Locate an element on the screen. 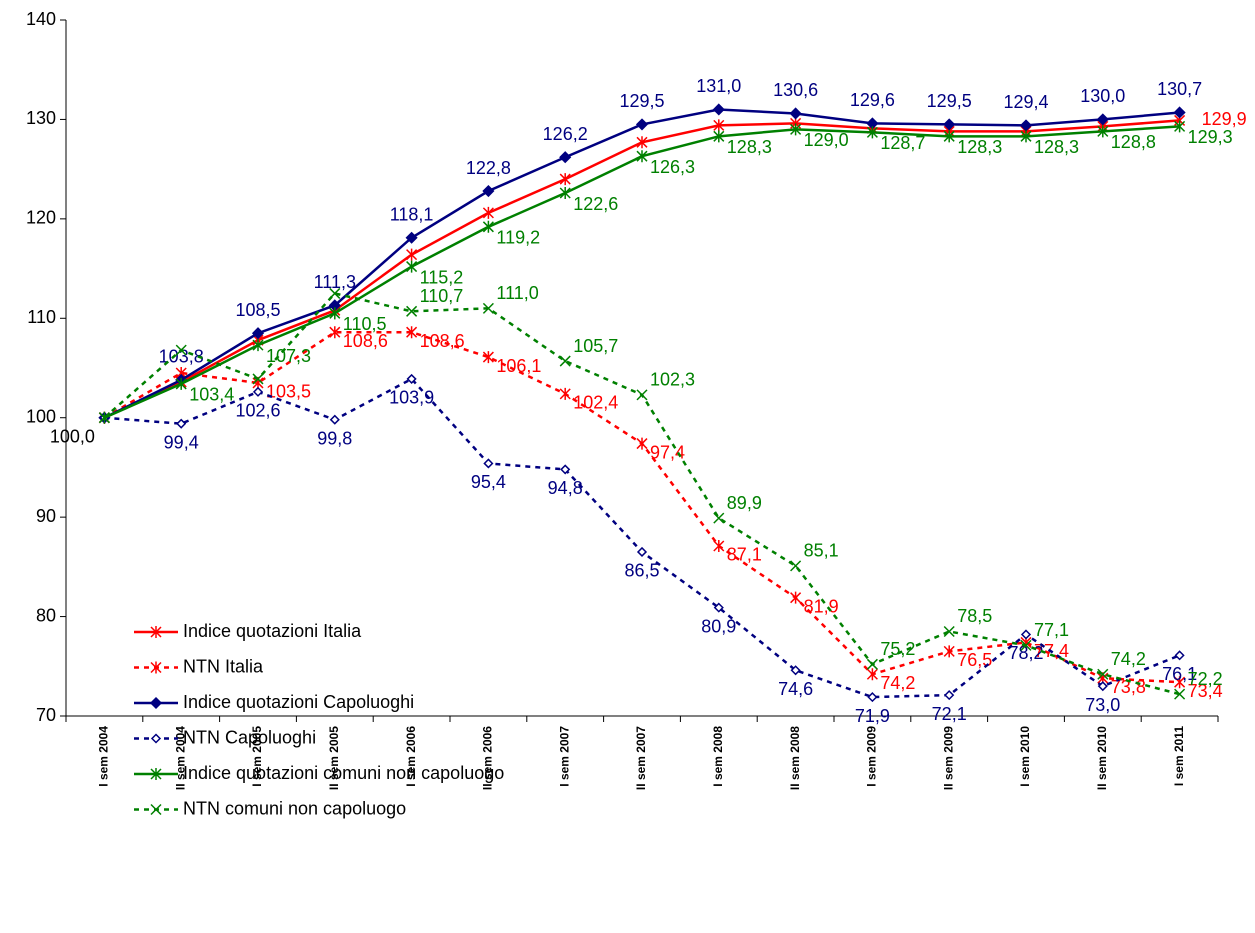 The image size is (1255, 933). data-label: 99,4 is located at coordinates (181, 442).